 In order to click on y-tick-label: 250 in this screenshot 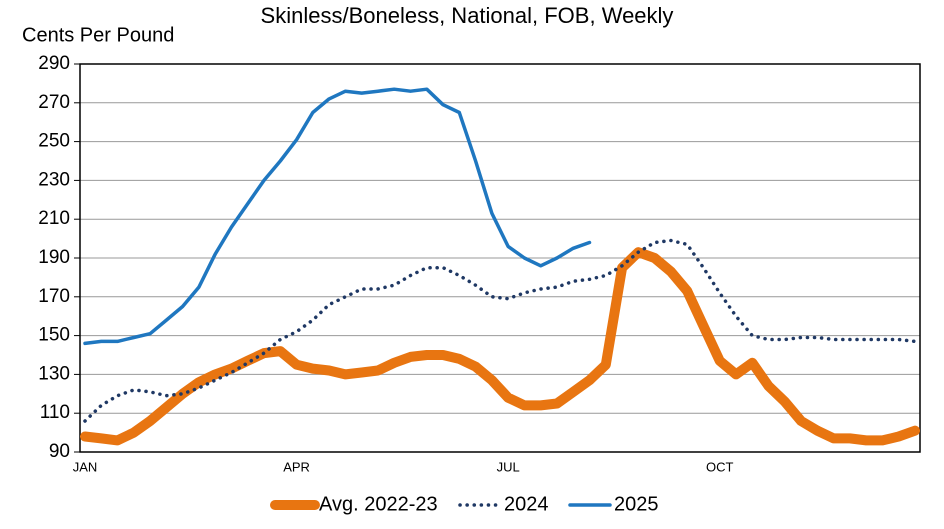, I will do `click(54, 141)`.